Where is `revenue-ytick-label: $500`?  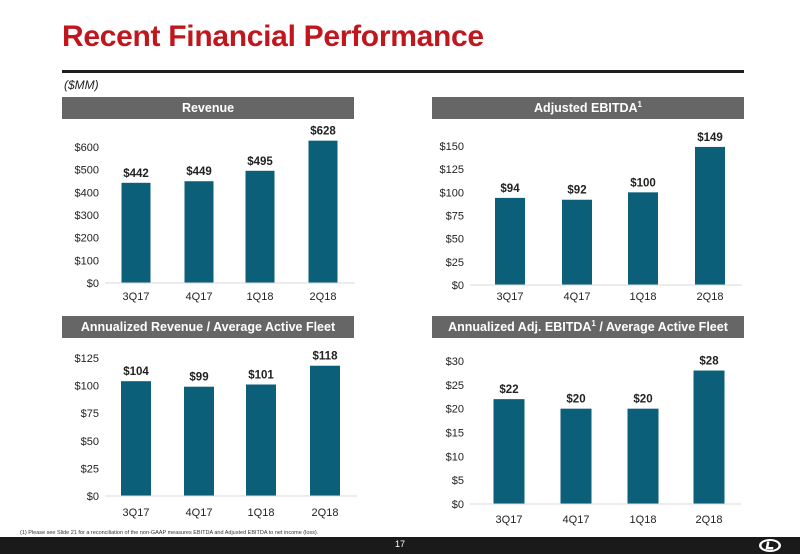 revenue-ytick-label: $500 is located at coordinates (87, 171).